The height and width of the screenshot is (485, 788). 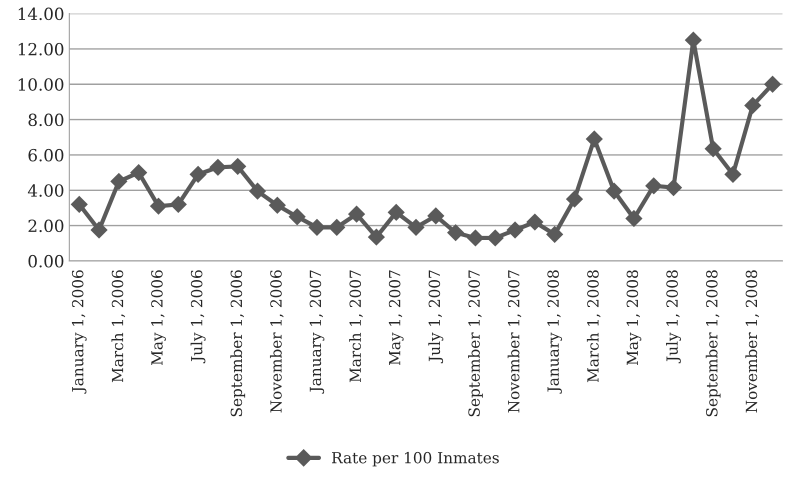 What do you see at coordinates (46, 226) in the screenshot?
I see `y-tick-label: 2.00` at bounding box center [46, 226].